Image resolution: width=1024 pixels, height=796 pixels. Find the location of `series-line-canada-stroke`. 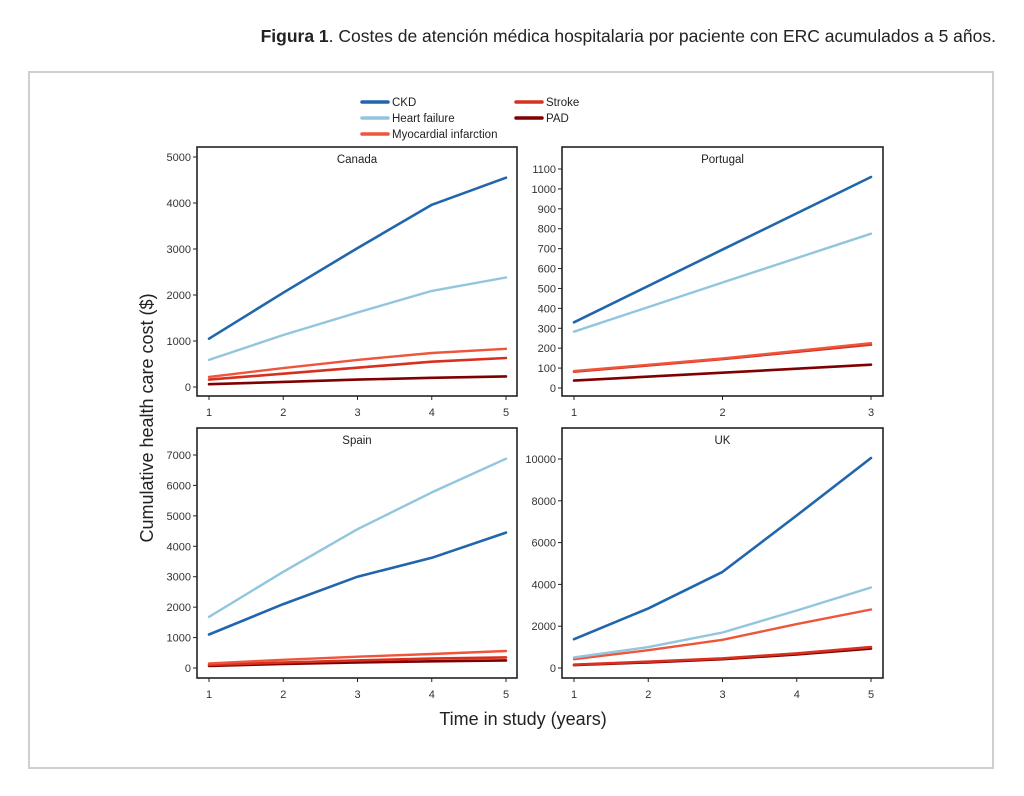

series-line-canada-stroke is located at coordinates (357, 368).